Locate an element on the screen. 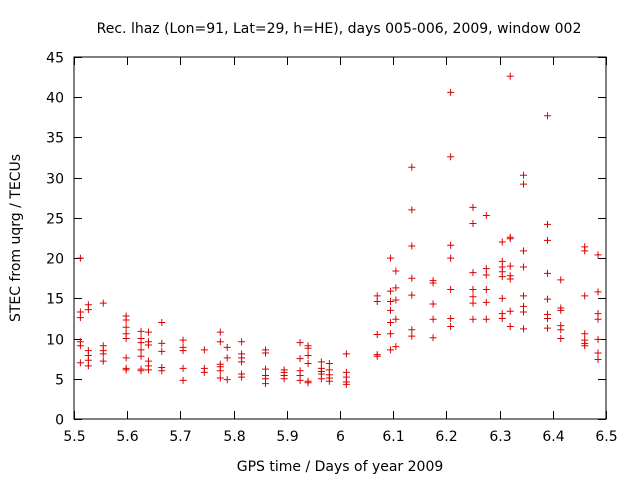 This screenshot has width=640, height=480. y-tick-label: 25 is located at coordinates (55, 220).